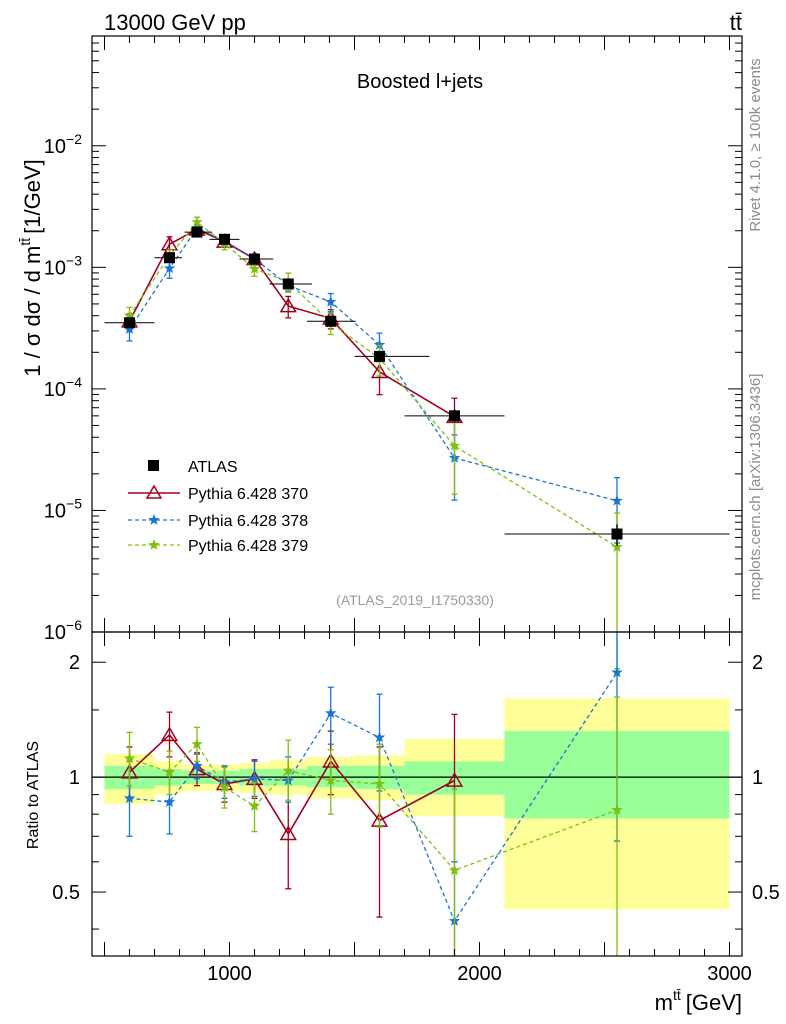 The image size is (786, 1024). I want to click on x-axis-label: mtt̄ [GeV], so click(698, 1001).